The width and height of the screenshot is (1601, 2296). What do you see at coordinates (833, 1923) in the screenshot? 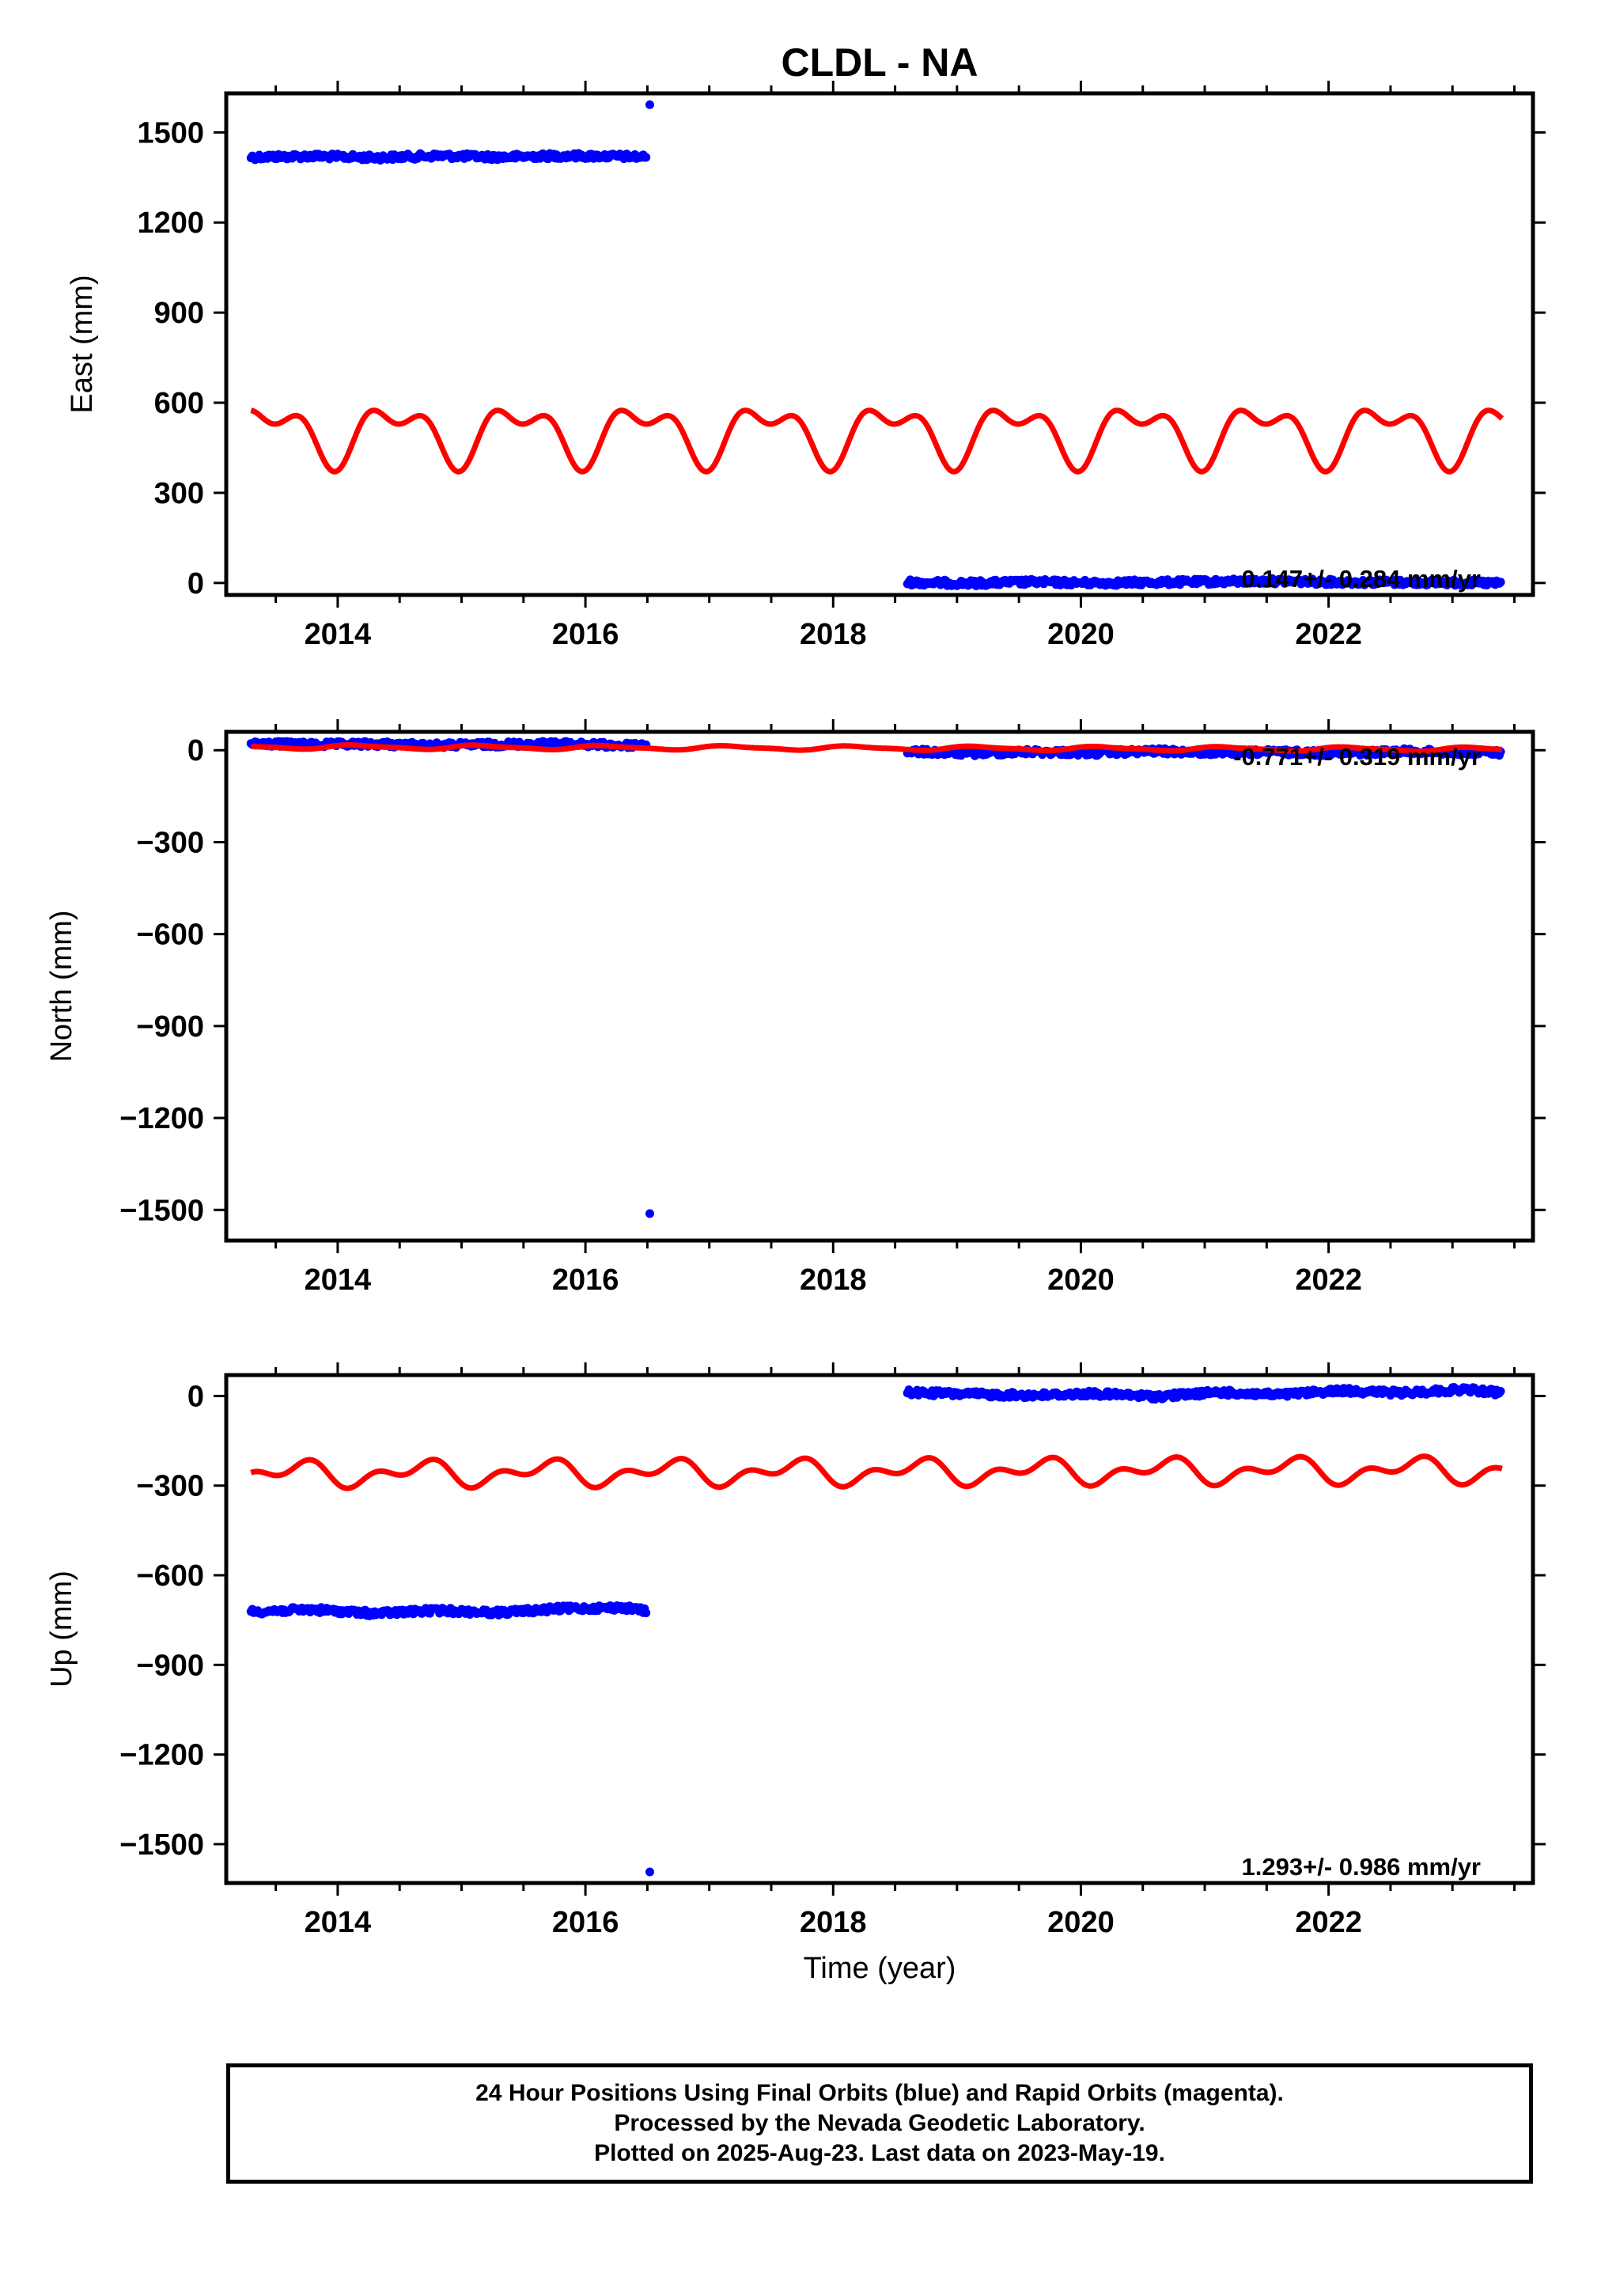
I see `up-x-tick-label: 2018` at bounding box center [833, 1923].